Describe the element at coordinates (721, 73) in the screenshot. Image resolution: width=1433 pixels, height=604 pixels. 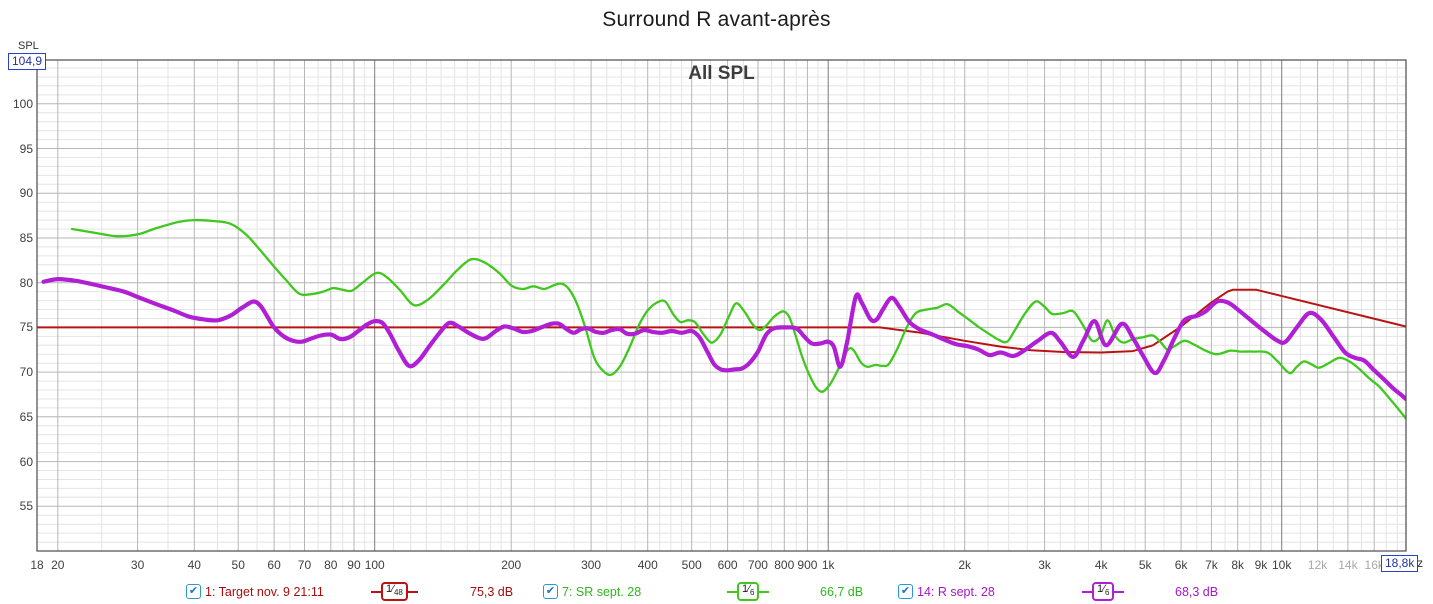
I see `chart-title: All SPL` at that location.